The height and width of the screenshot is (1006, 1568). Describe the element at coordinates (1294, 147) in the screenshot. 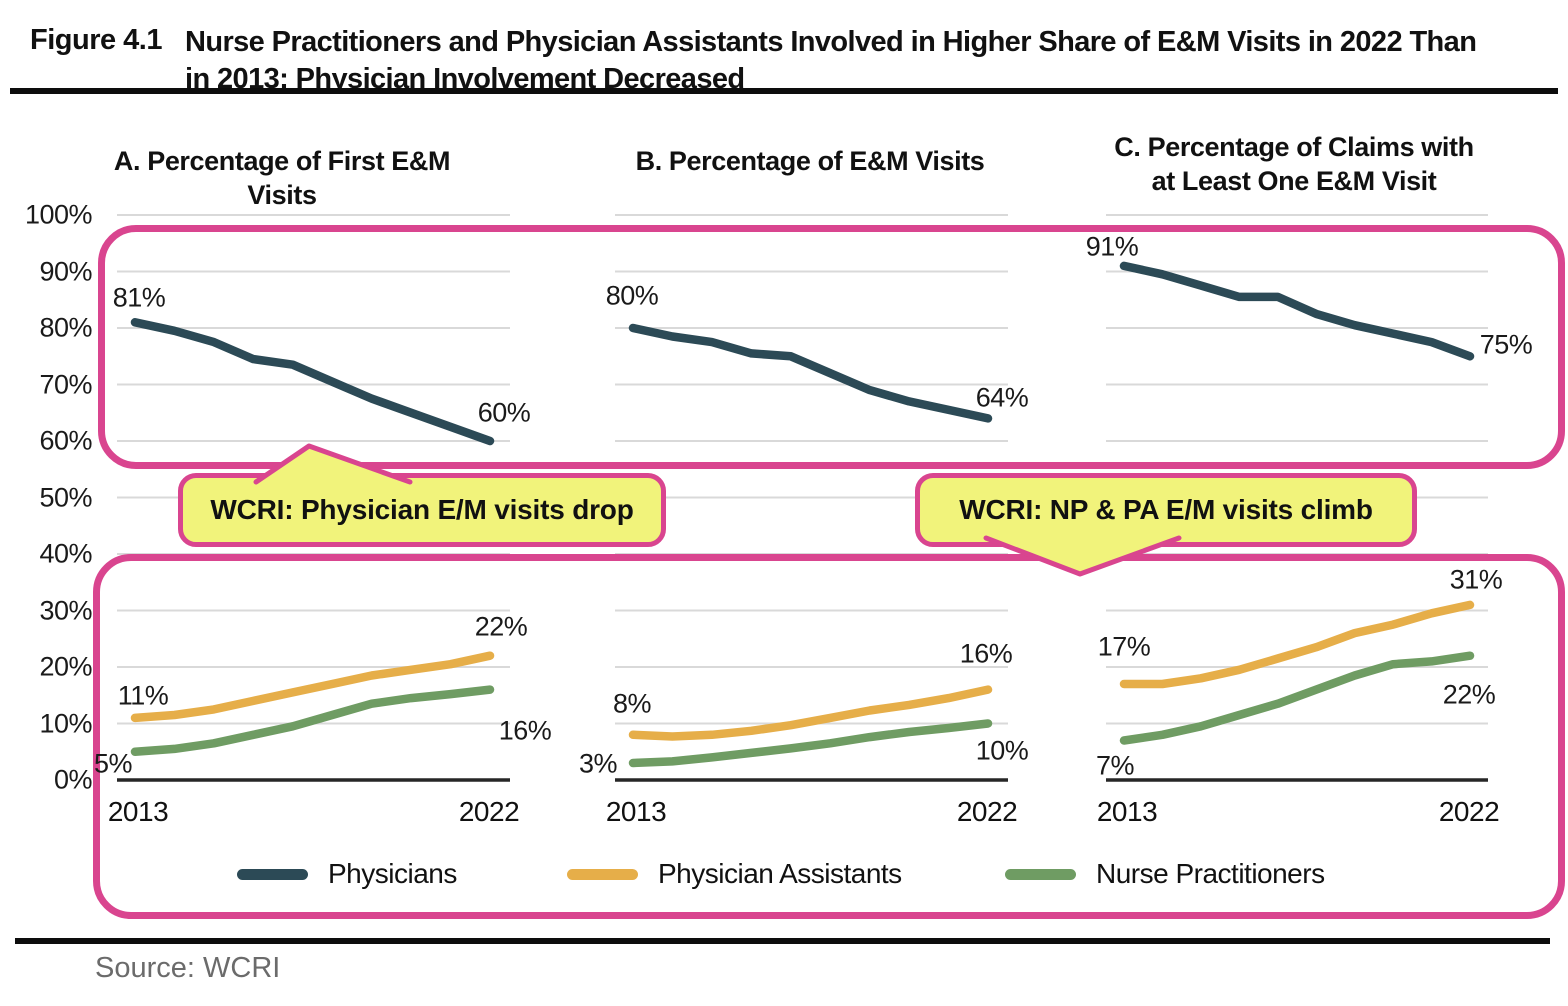

I see `panel-title-line: C. Percentage of Claims with` at that location.